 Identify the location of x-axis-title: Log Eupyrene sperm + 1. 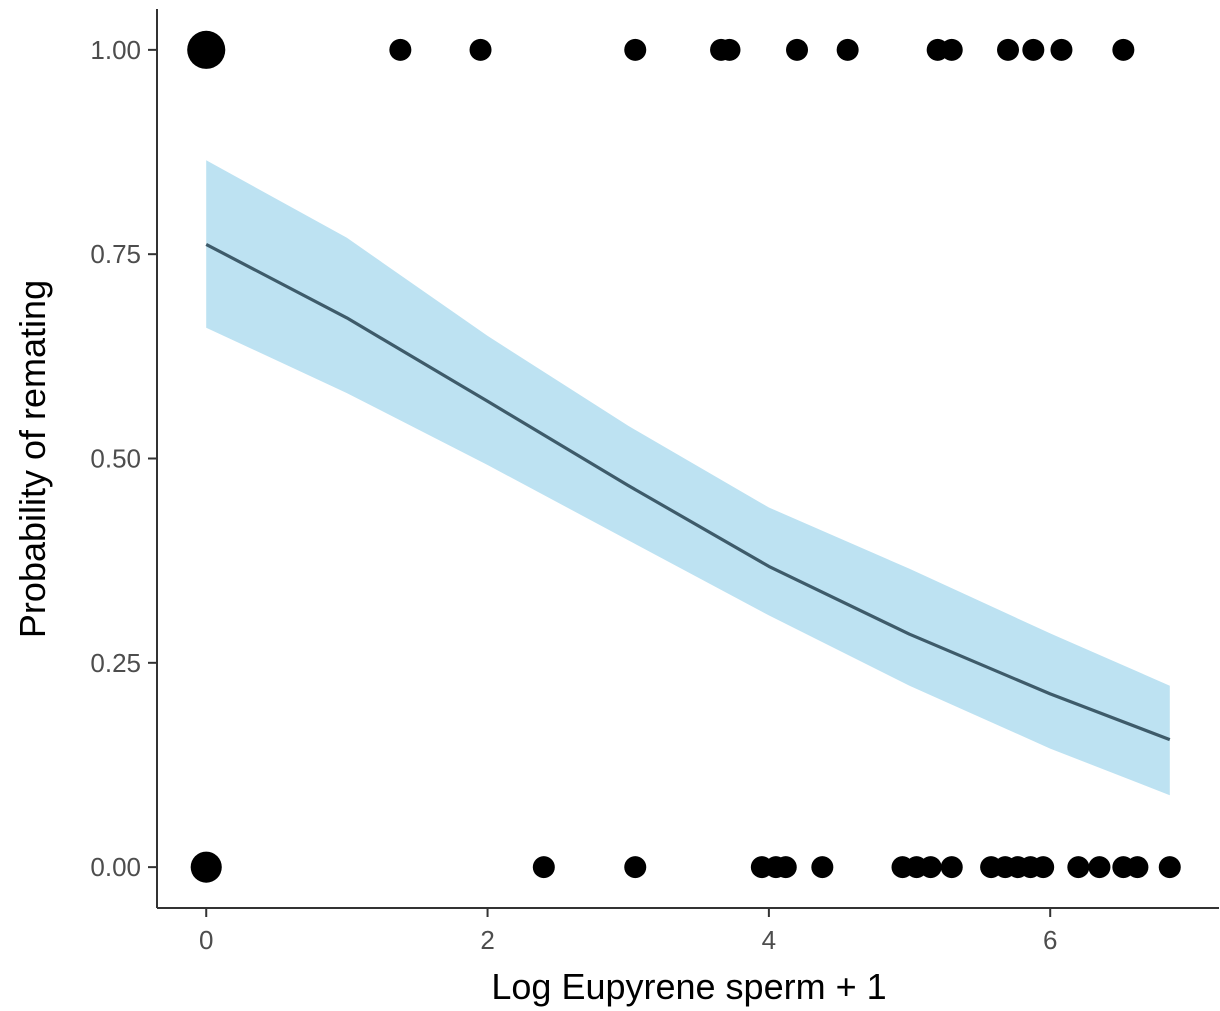
(688, 986).